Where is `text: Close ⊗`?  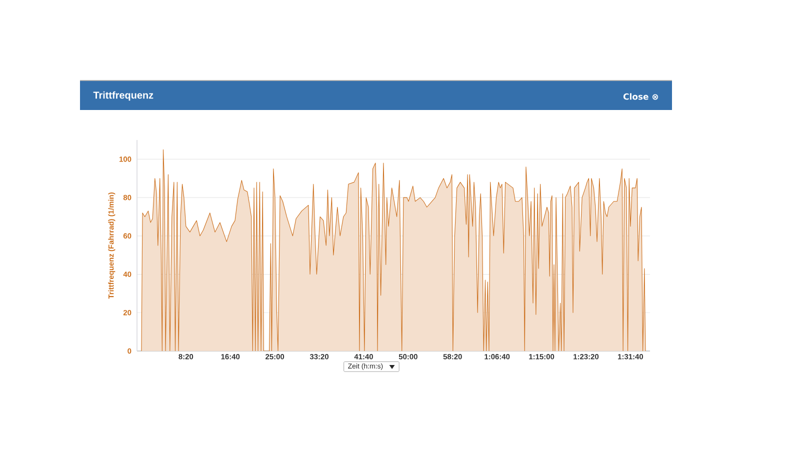
text: Close ⊗ is located at coordinates (640, 96).